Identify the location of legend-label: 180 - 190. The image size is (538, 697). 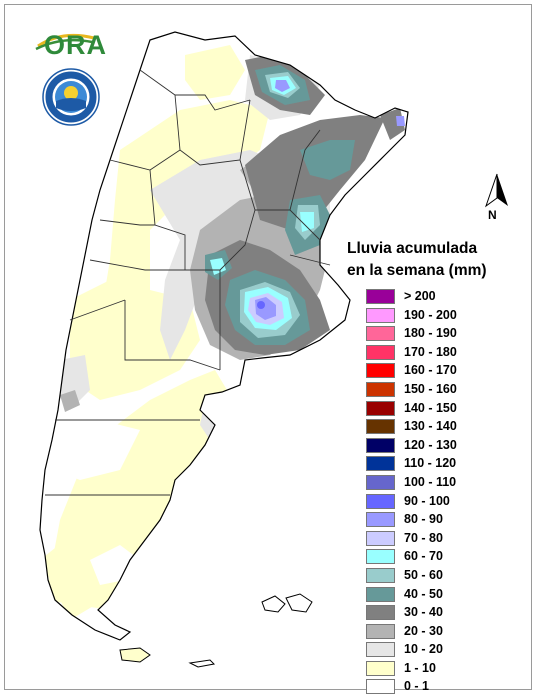
(430, 333).